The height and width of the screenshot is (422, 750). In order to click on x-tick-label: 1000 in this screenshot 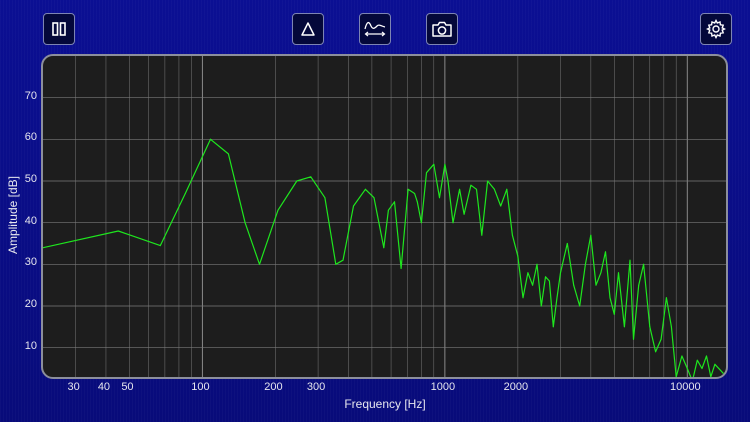, I will do `click(443, 387)`.